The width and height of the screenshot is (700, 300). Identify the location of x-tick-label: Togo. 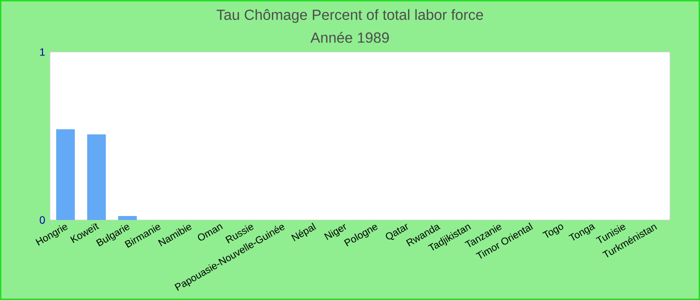
(553, 231).